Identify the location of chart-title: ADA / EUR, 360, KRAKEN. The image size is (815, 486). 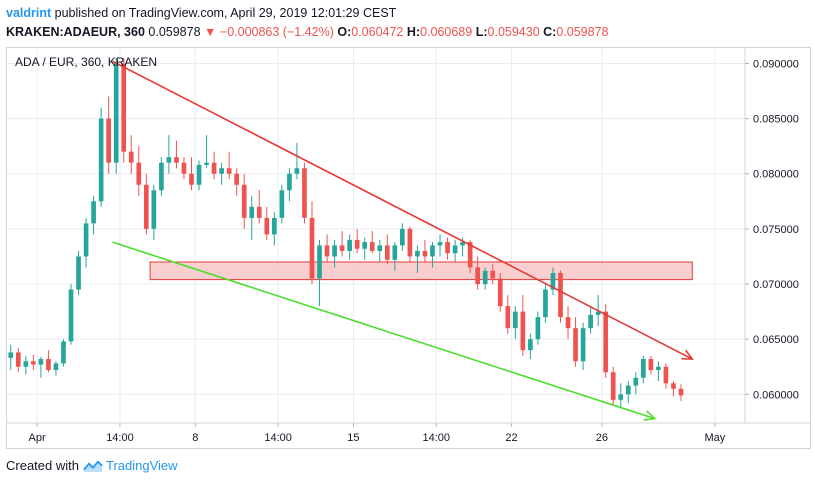
(86, 62).